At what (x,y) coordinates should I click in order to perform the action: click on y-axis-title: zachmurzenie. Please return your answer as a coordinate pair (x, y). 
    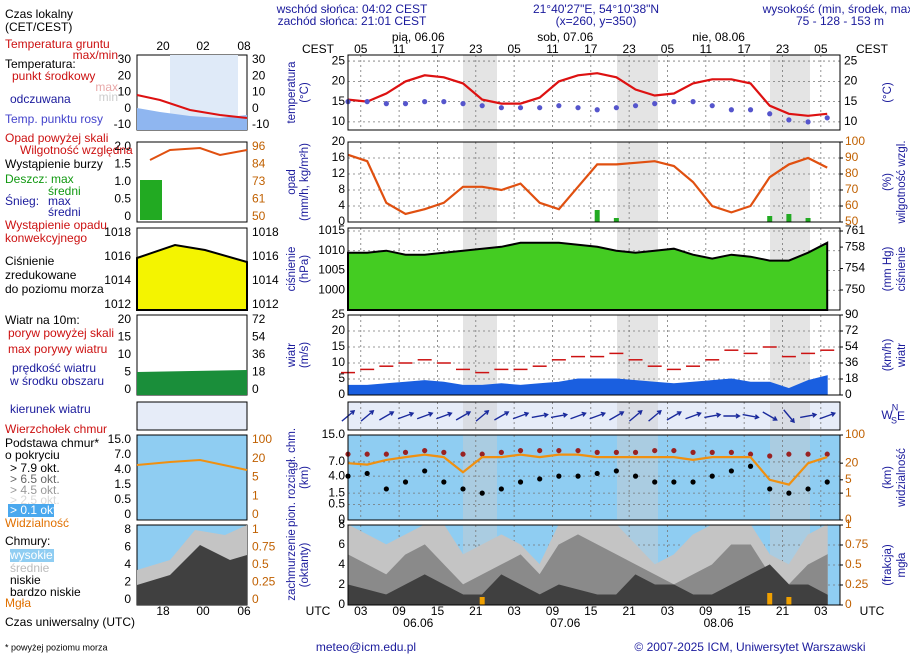
    Looking at the image, I should click on (292, 565).